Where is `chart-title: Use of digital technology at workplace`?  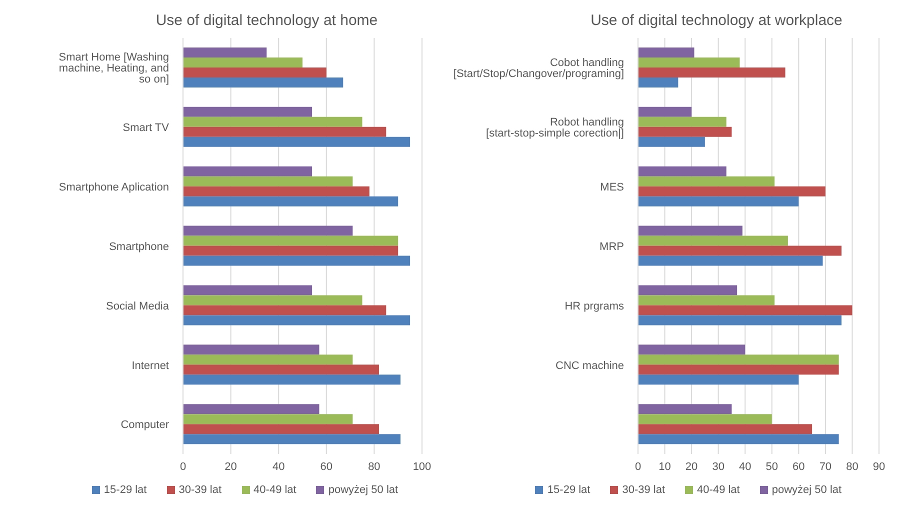 chart-title: Use of digital technology at workplace is located at coordinates (717, 21).